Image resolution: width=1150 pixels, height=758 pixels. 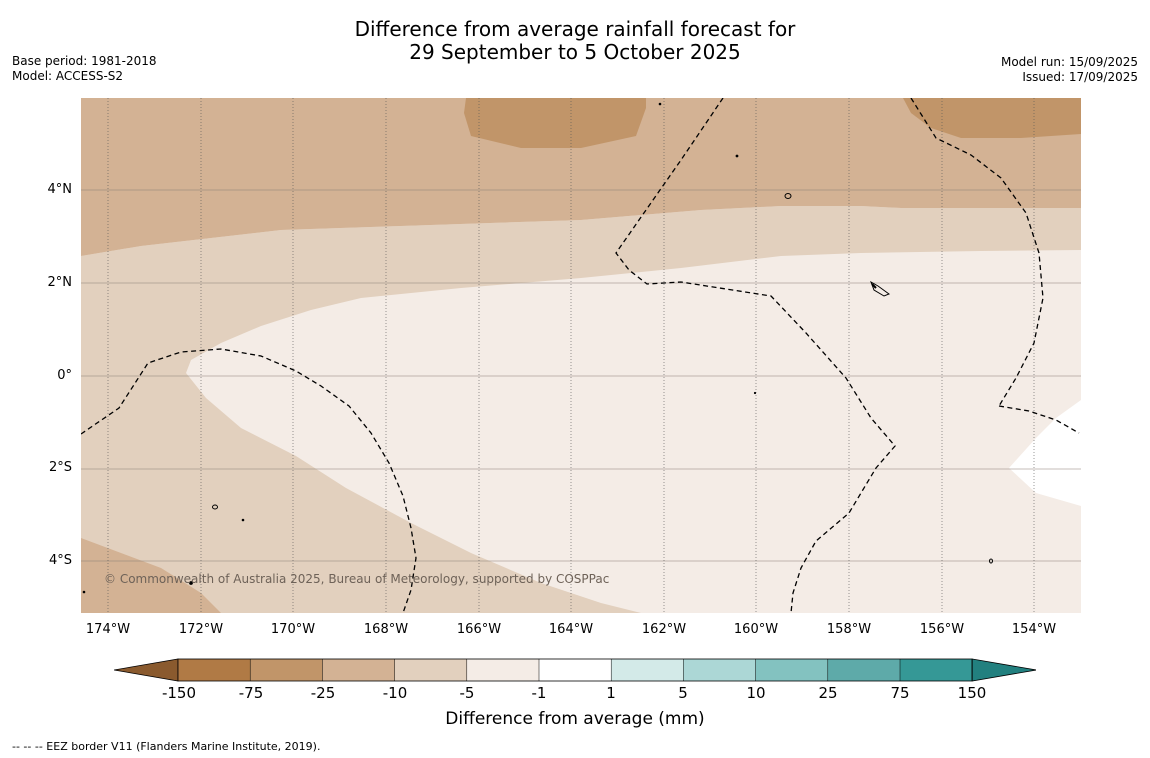 I want to click on band-minus75-a, so click(x=555, y=123).